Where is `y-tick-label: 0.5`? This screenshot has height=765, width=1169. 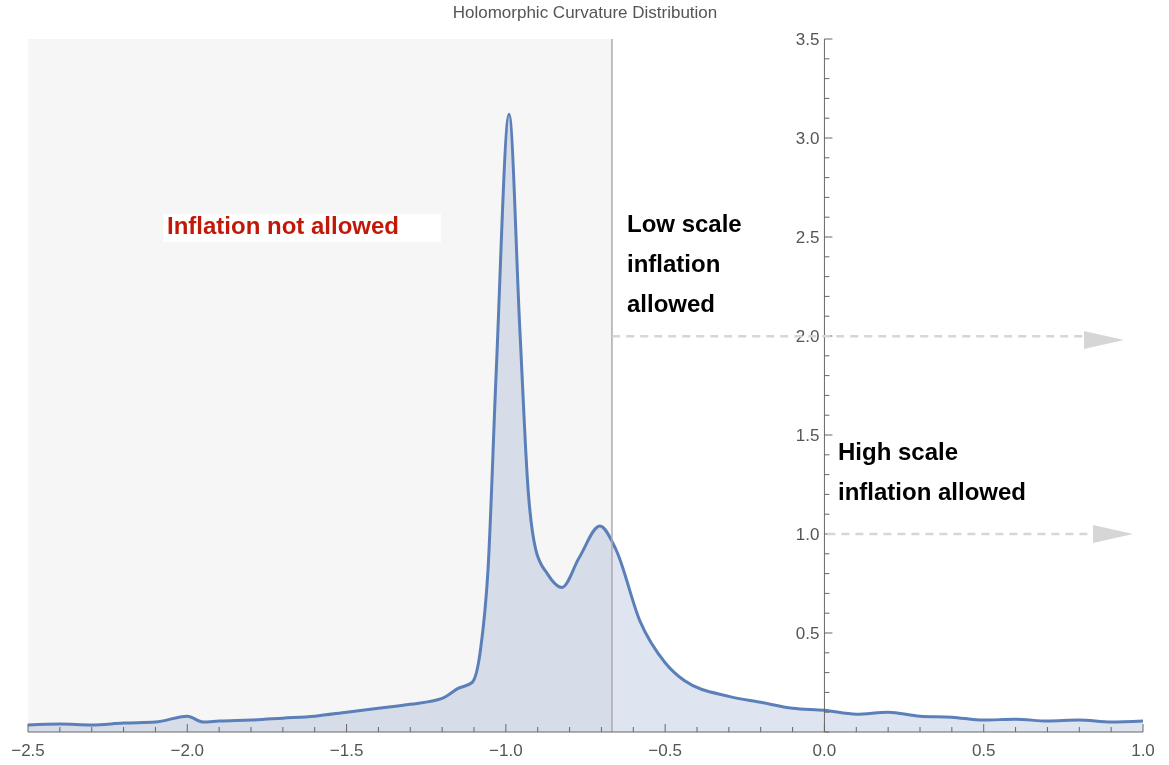
y-tick-label: 0.5 is located at coordinates (807, 633).